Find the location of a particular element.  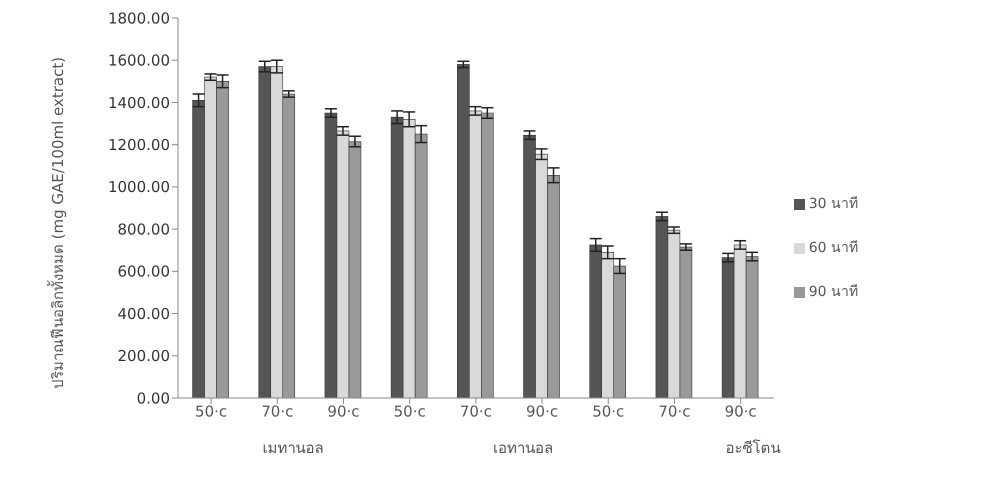

y-tick-label: 1400.00 is located at coordinates (139, 103).